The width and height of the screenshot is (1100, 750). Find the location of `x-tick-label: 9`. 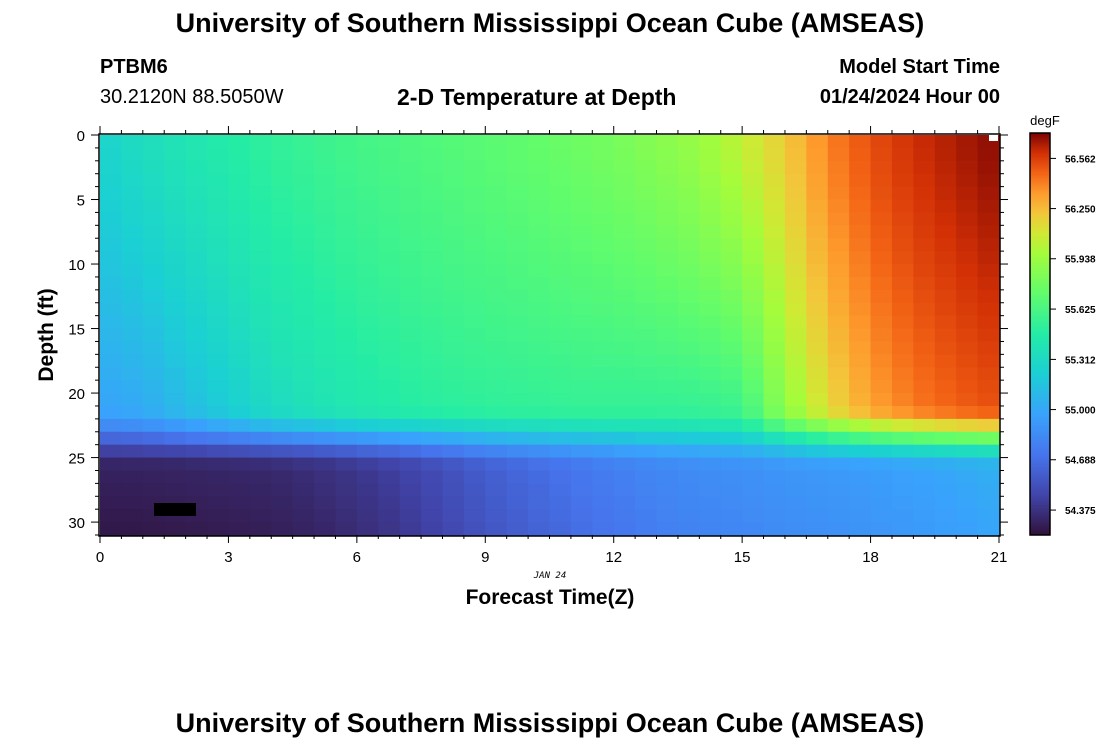

x-tick-label: 9 is located at coordinates (485, 557).